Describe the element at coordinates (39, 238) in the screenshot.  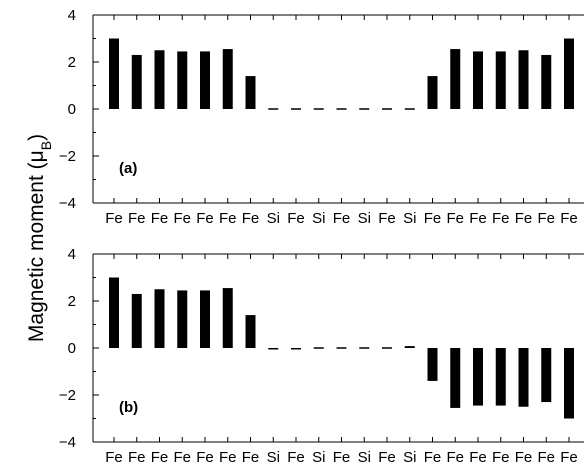
I see `y-axis-label: Magnetic moment (μB)` at that location.